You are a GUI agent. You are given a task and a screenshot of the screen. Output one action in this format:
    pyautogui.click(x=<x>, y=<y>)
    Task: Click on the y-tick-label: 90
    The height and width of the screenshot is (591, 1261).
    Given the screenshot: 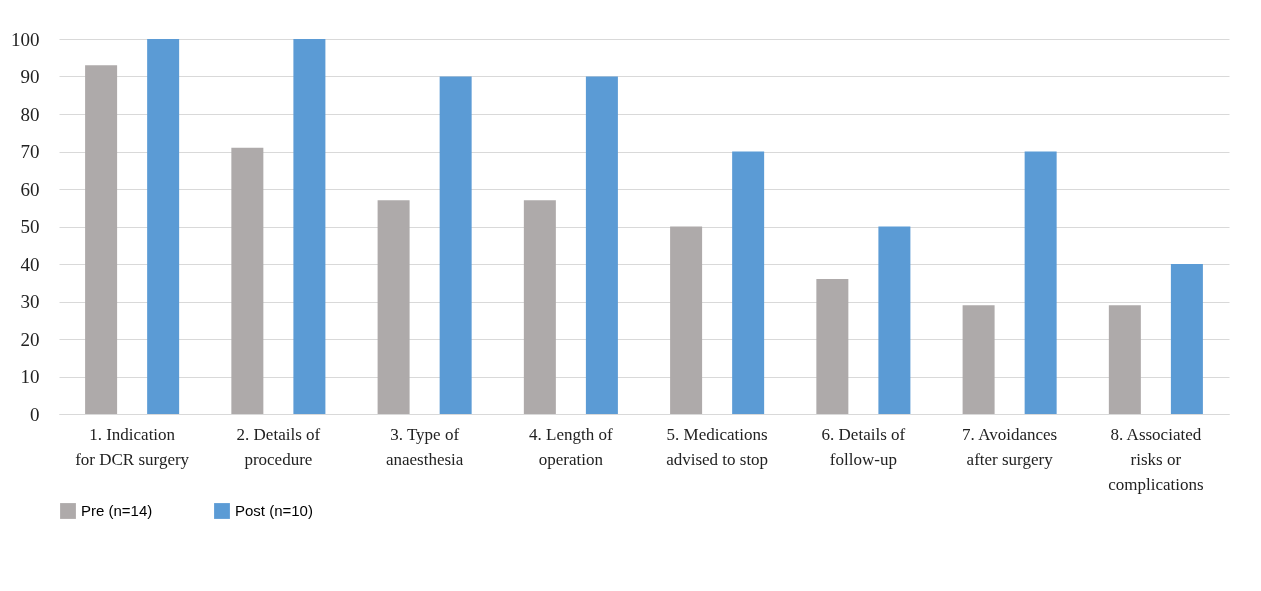 What is the action you would take?
    pyautogui.click(x=30, y=76)
    